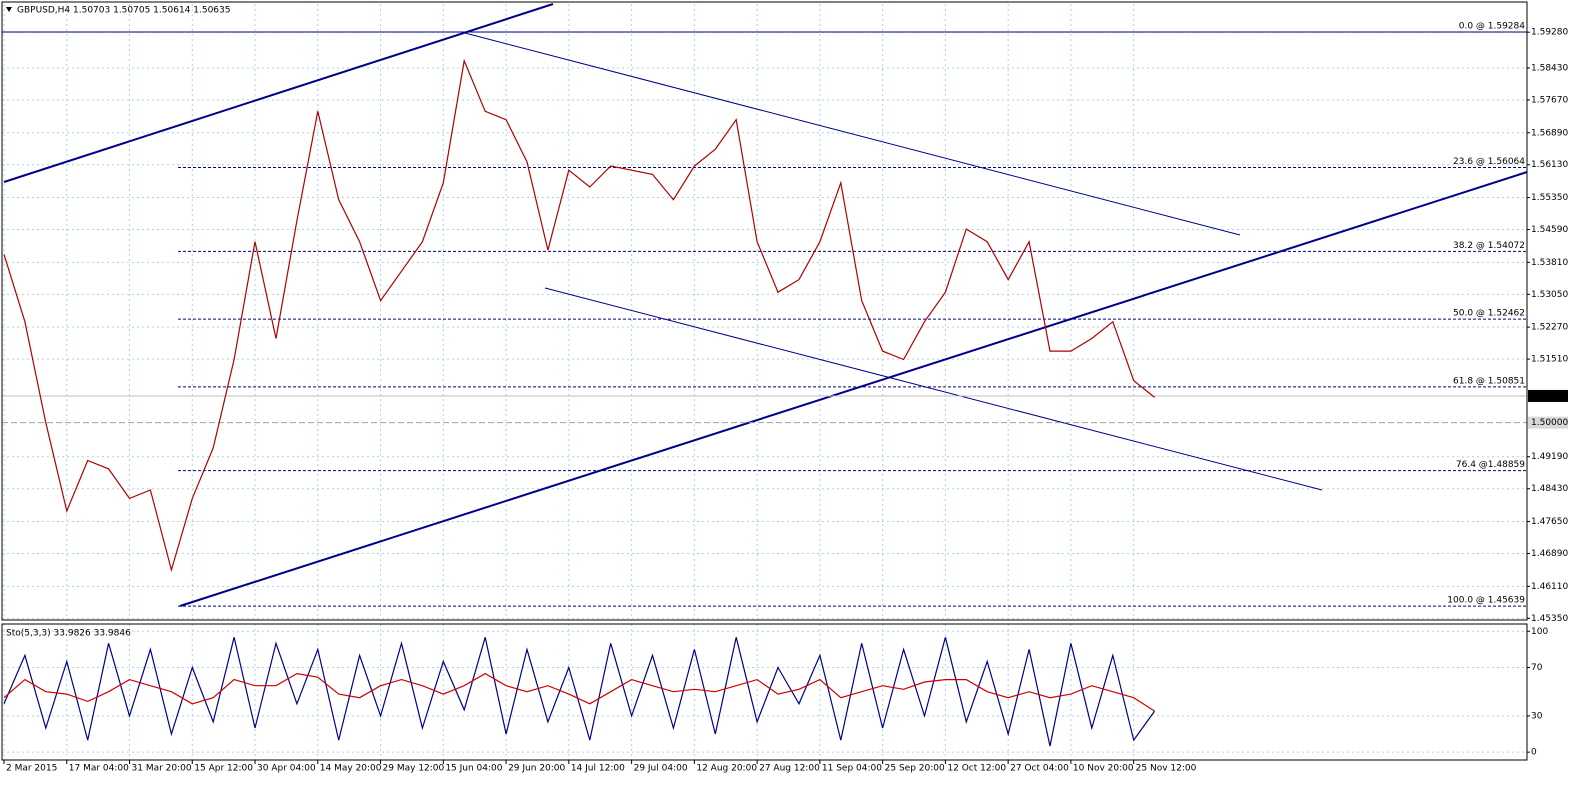  What do you see at coordinates (1492, 27) in the screenshot?
I see `fib-label: 0.0 @ 1.59284` at bounding box center [1492, 27].